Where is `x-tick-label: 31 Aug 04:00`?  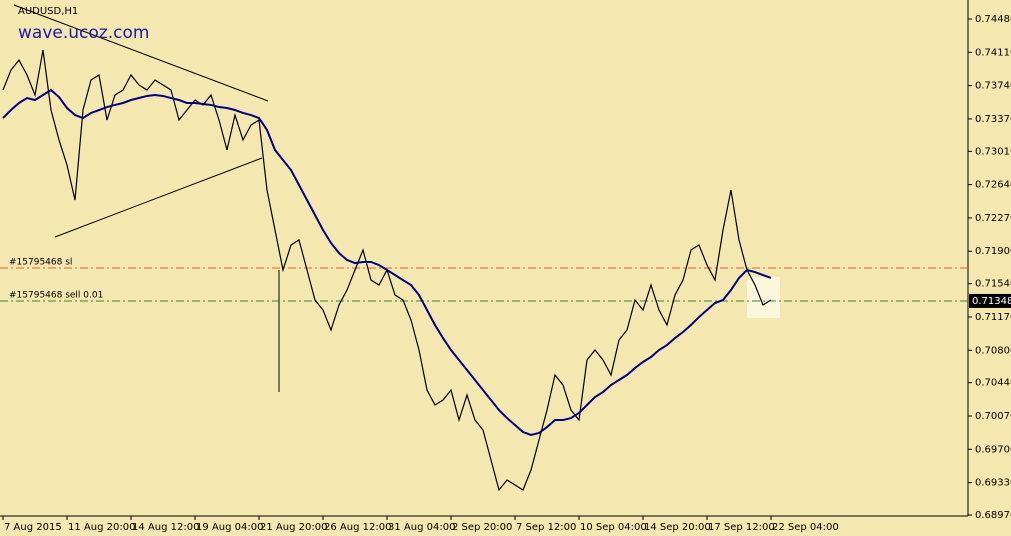 x-tick-label: 31 Aug 04:00 is located at coordinates (421, 527).